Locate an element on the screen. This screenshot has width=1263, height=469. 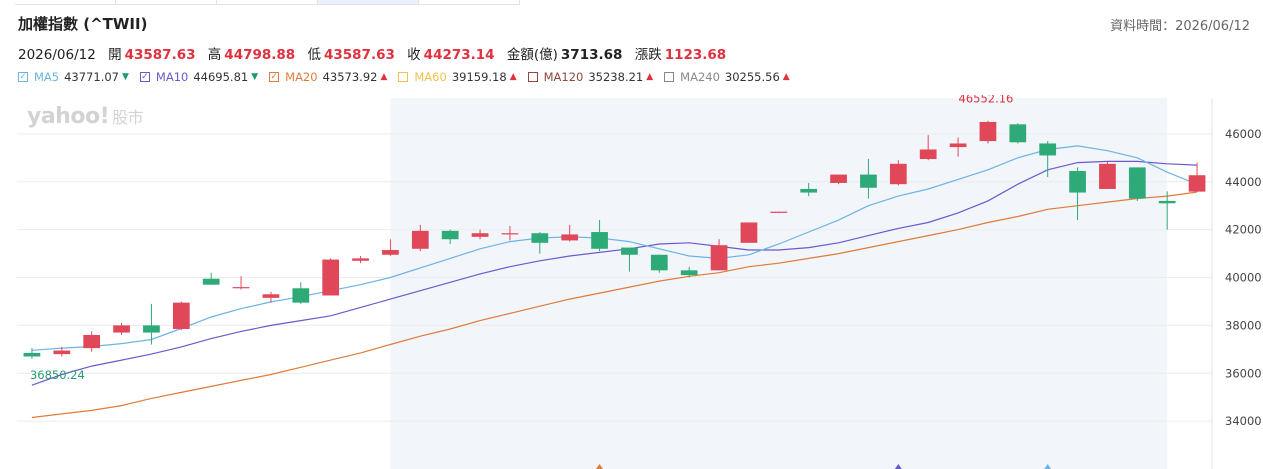
ma60-value: 39159.18 is located at coordinates (479, 77).